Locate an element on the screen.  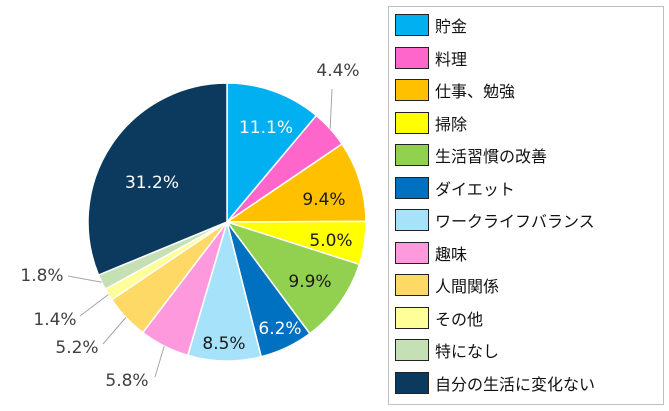
legend-label-nothing-special: 特になし is located at coordinates (467, 351).